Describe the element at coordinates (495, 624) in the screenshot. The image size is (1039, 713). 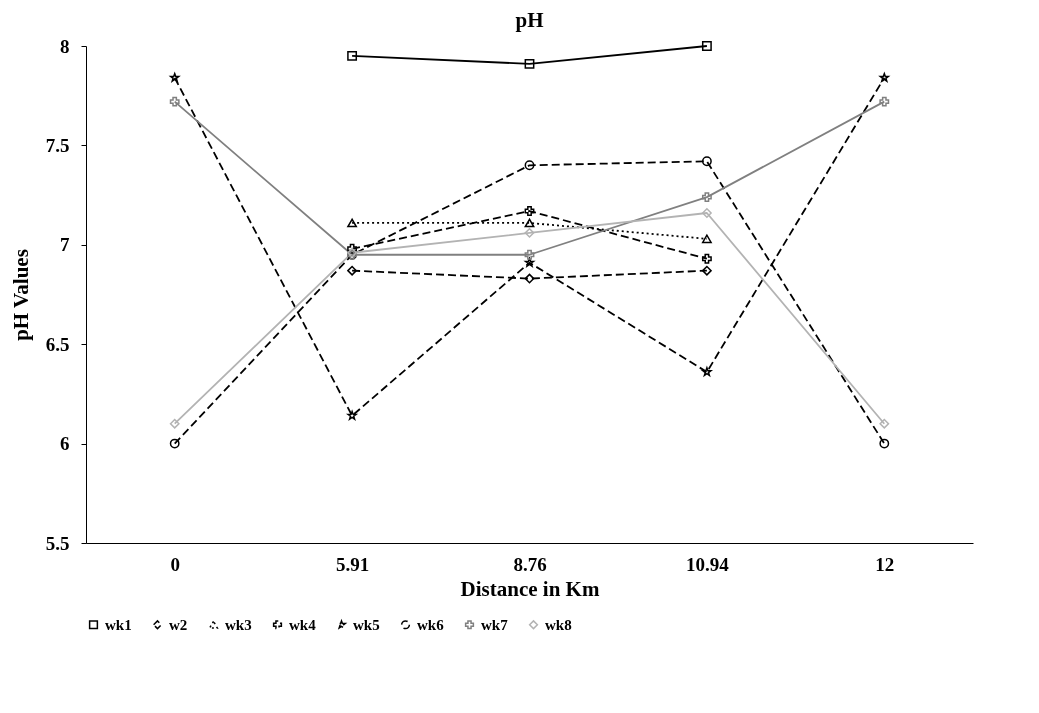
I see `legend-label: wk7` at that location.